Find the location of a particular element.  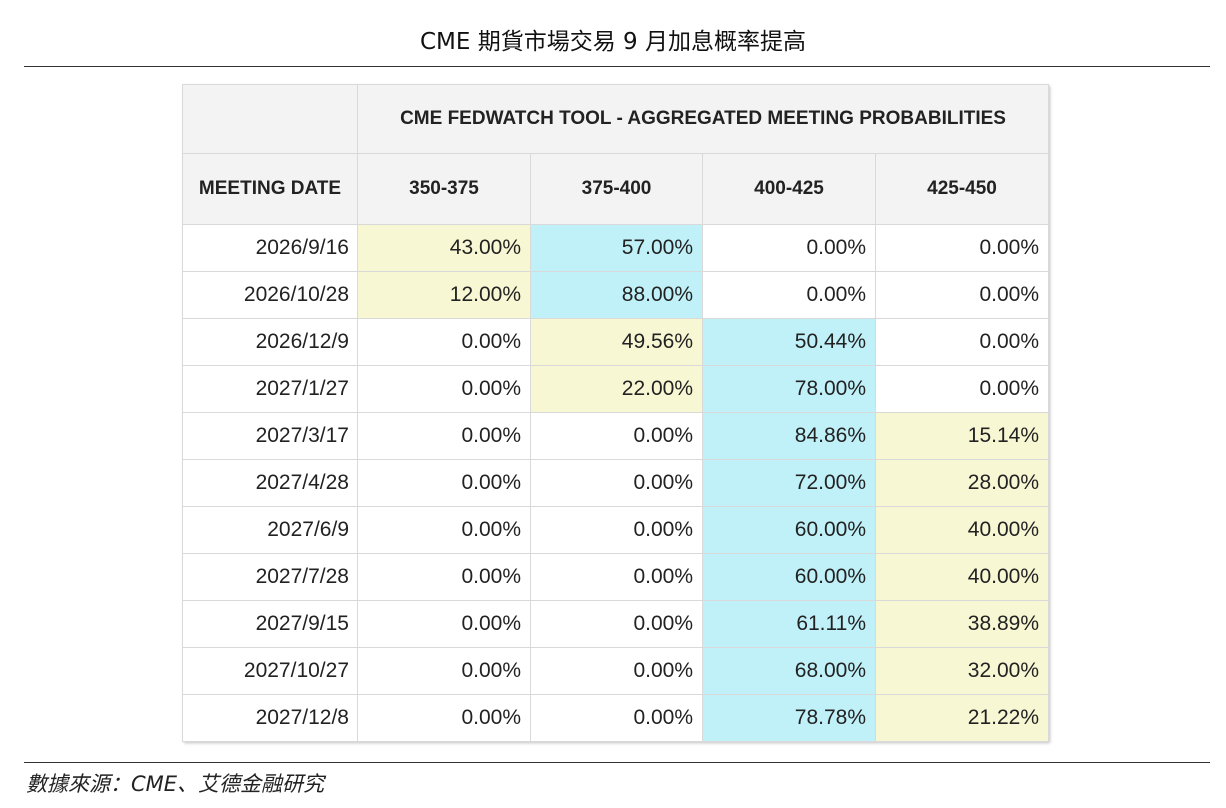

probability-cell: 32.00% is located at coordinates (962, 671).